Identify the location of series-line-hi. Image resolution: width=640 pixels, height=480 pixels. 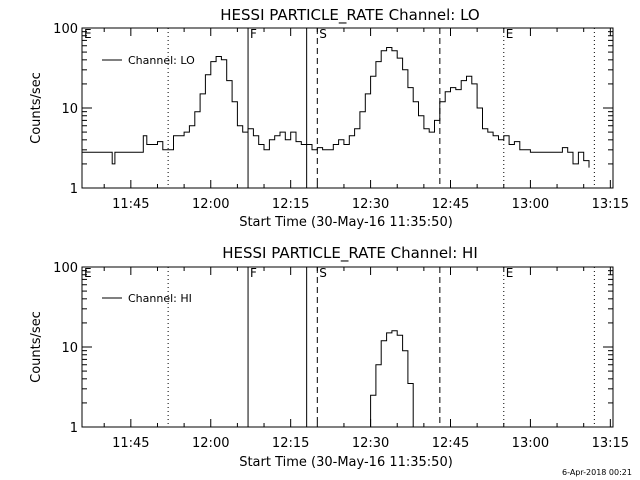
(389, 379).